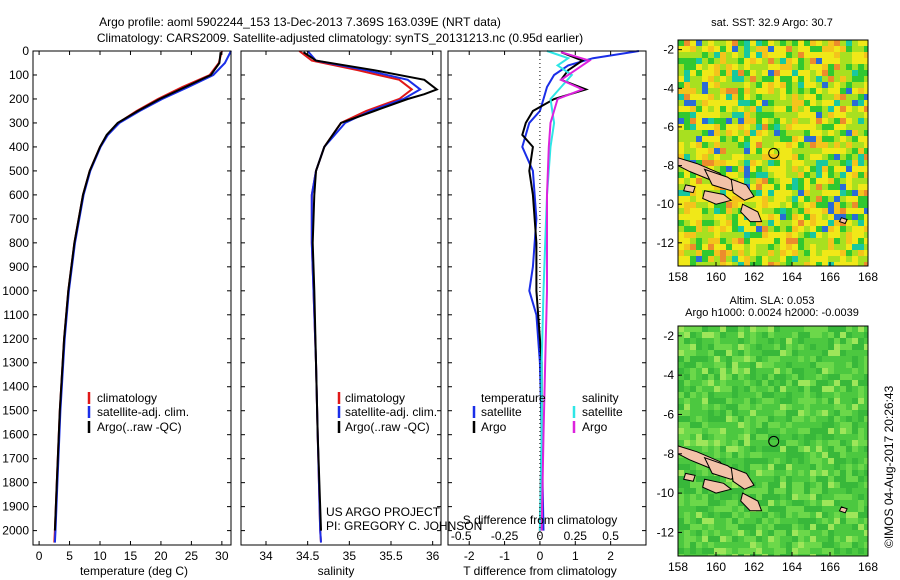 The width and height of the screenshot is (900, 580). What do you see at coordinates (461, 536) in the screenshot?
I see `x2-tick-label: -0.5` at bounding box center [461, 536].